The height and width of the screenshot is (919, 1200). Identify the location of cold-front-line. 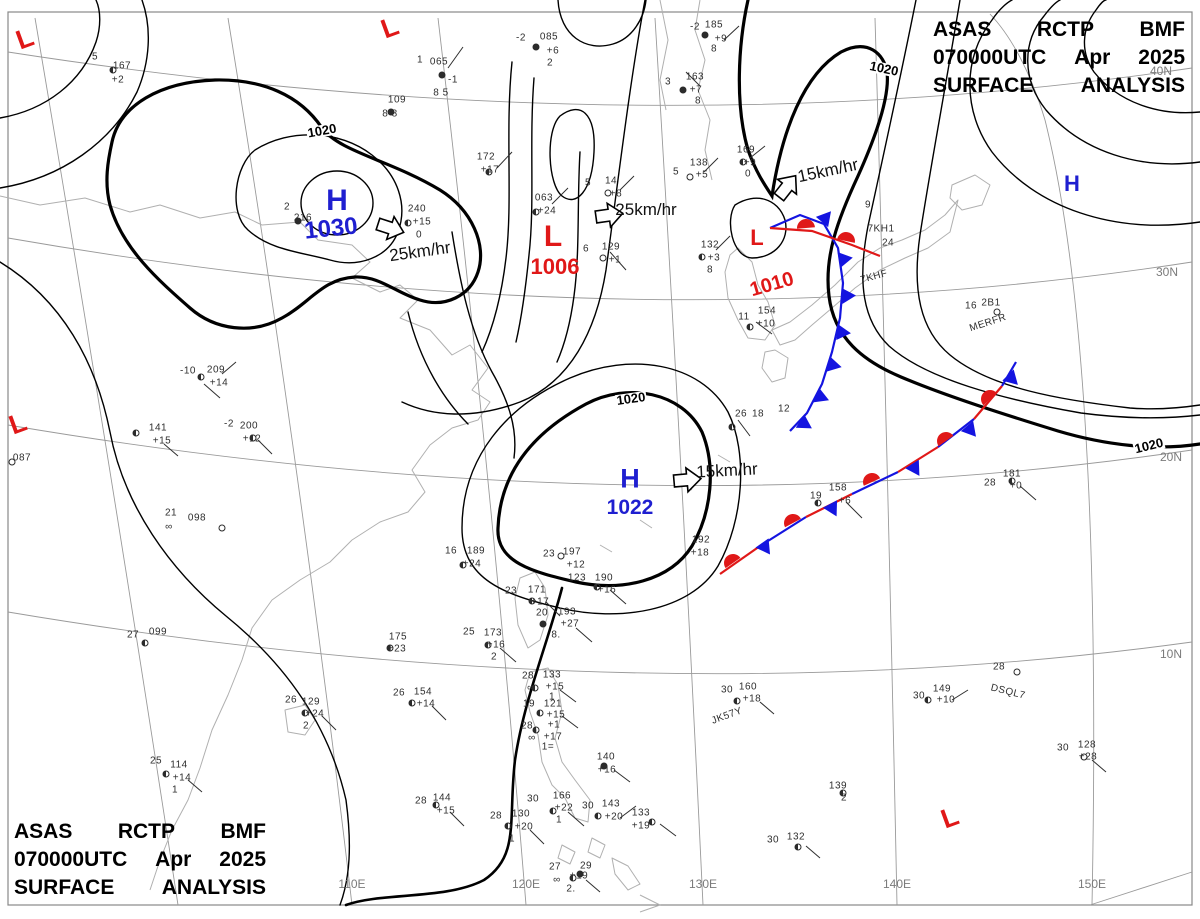
(807, 322).